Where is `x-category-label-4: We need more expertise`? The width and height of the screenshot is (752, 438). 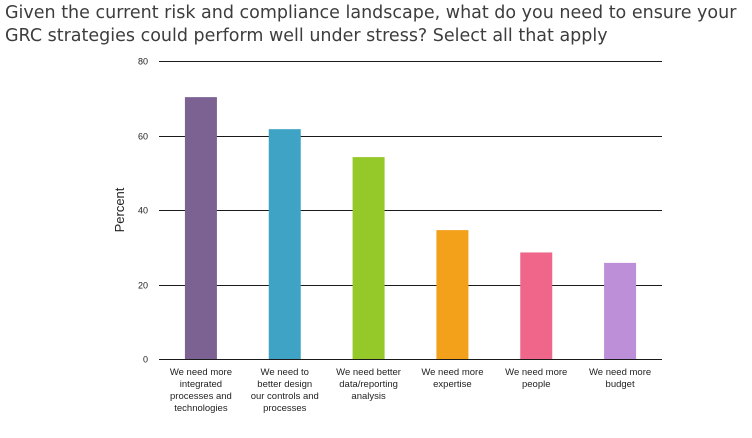 x-category-label-4: We need more expertise is located at coordinates (452, 378).